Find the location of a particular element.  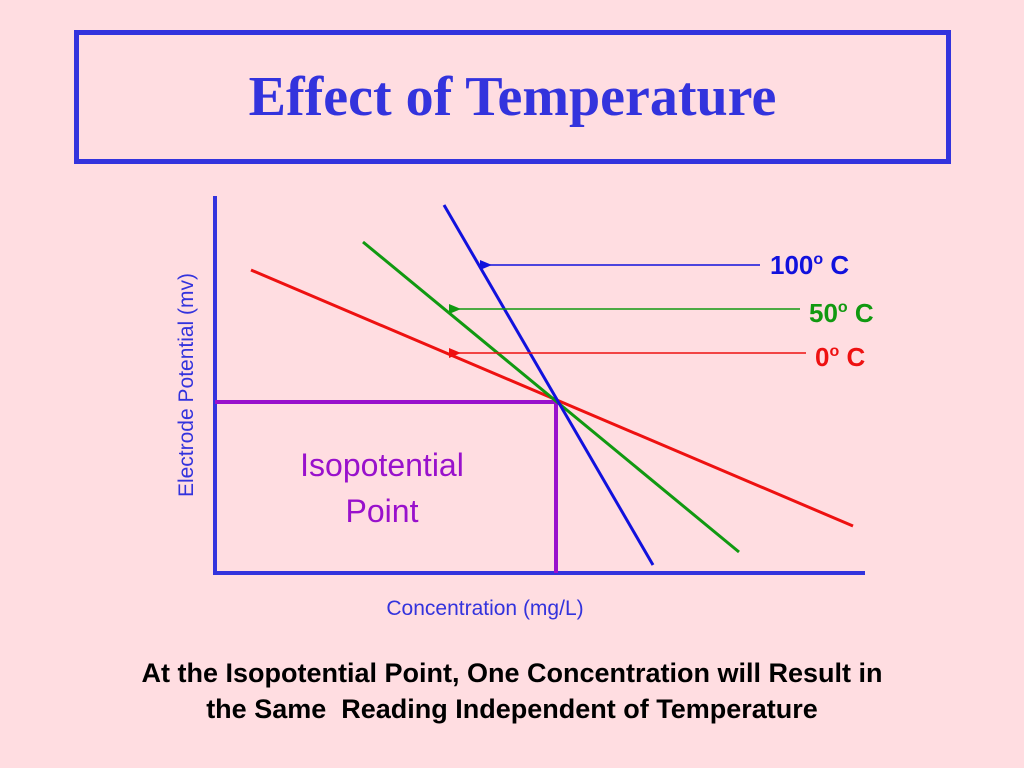

slide-title: Effect of Temperature is located at coordinates (512, 97).